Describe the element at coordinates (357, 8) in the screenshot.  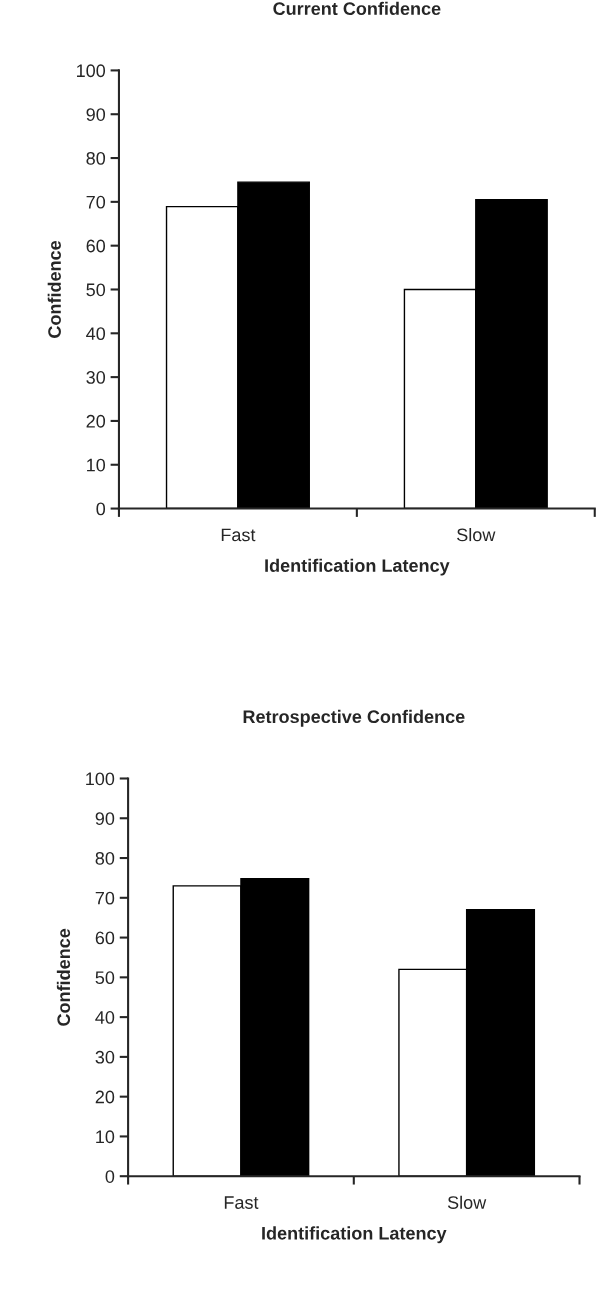
I see `chart-title: Current Confidence` at that location.